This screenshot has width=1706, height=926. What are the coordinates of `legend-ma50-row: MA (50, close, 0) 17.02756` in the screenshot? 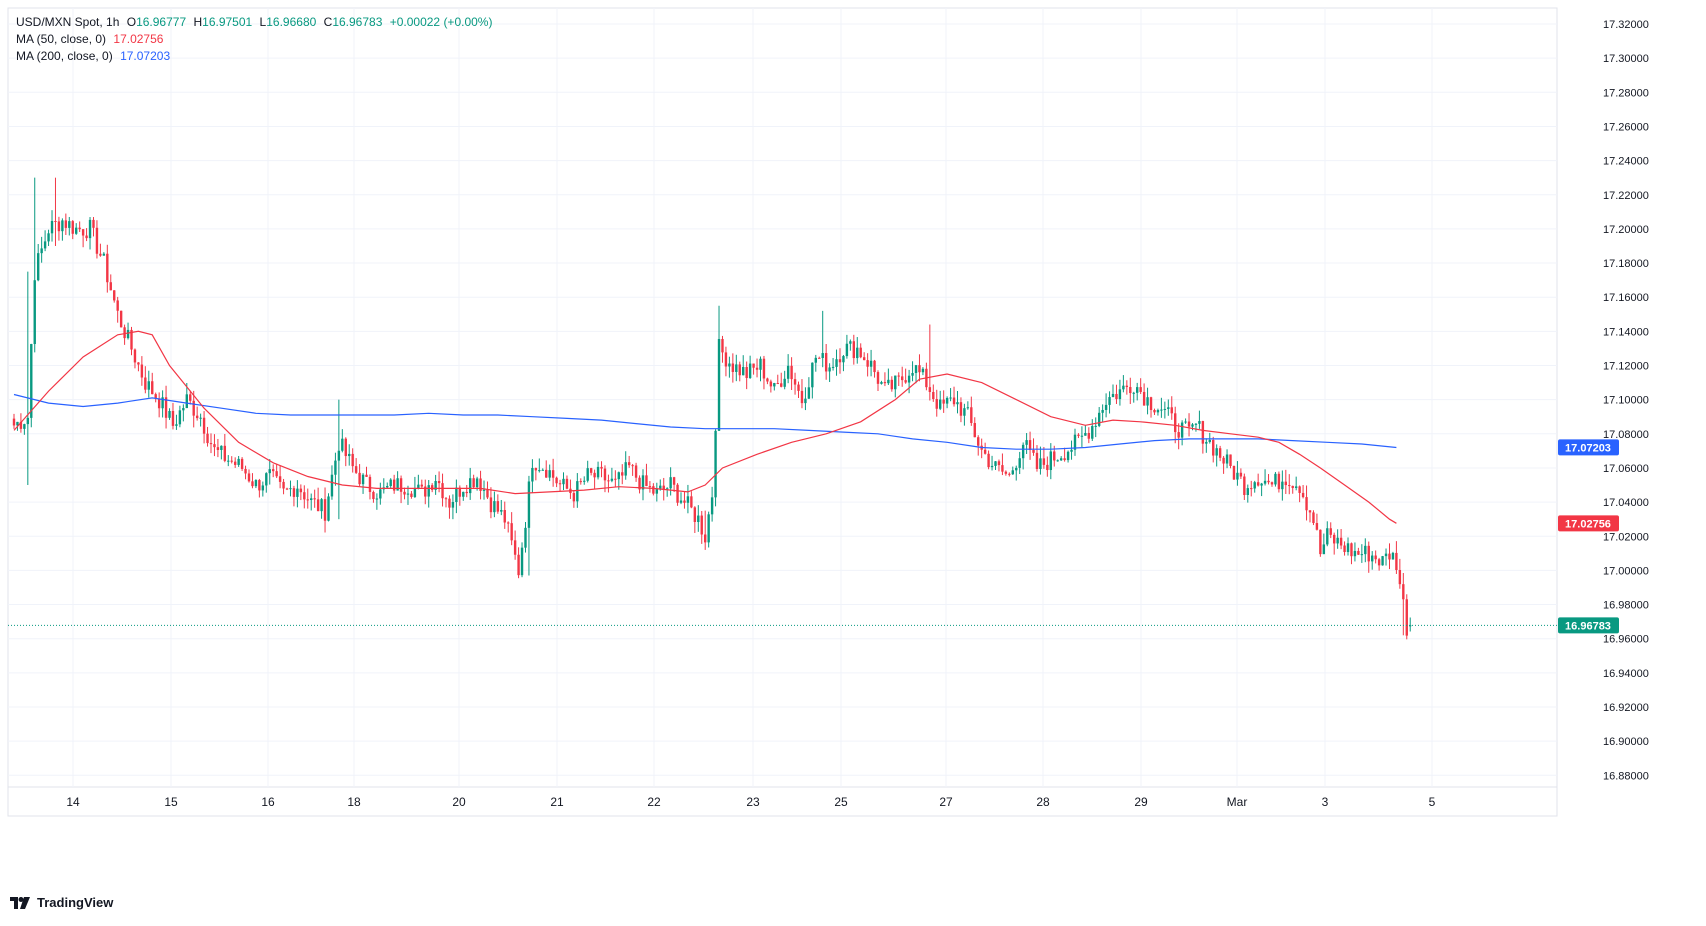 It's located at (254, 39).